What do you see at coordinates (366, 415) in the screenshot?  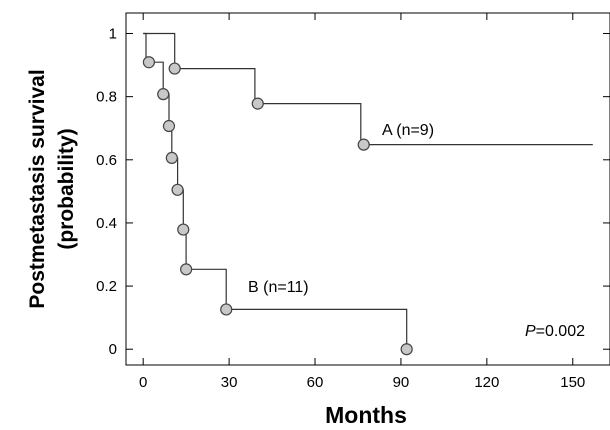 I see `x-axis-title: Months` at bounding box center [366, 415].